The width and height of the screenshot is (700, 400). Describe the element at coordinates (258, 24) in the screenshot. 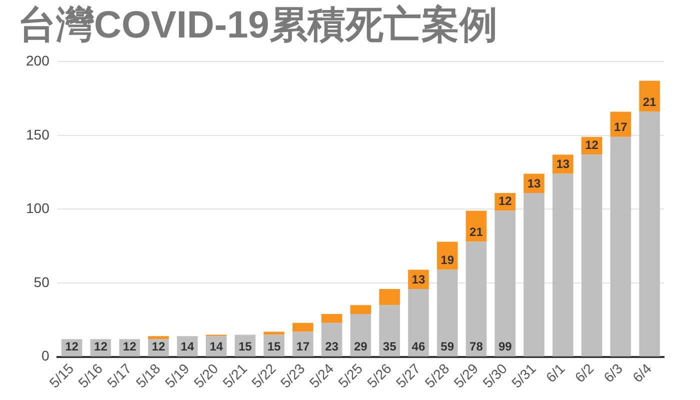

I see `chart-title: 台灣COVID-19累積死亡案例` at that location.